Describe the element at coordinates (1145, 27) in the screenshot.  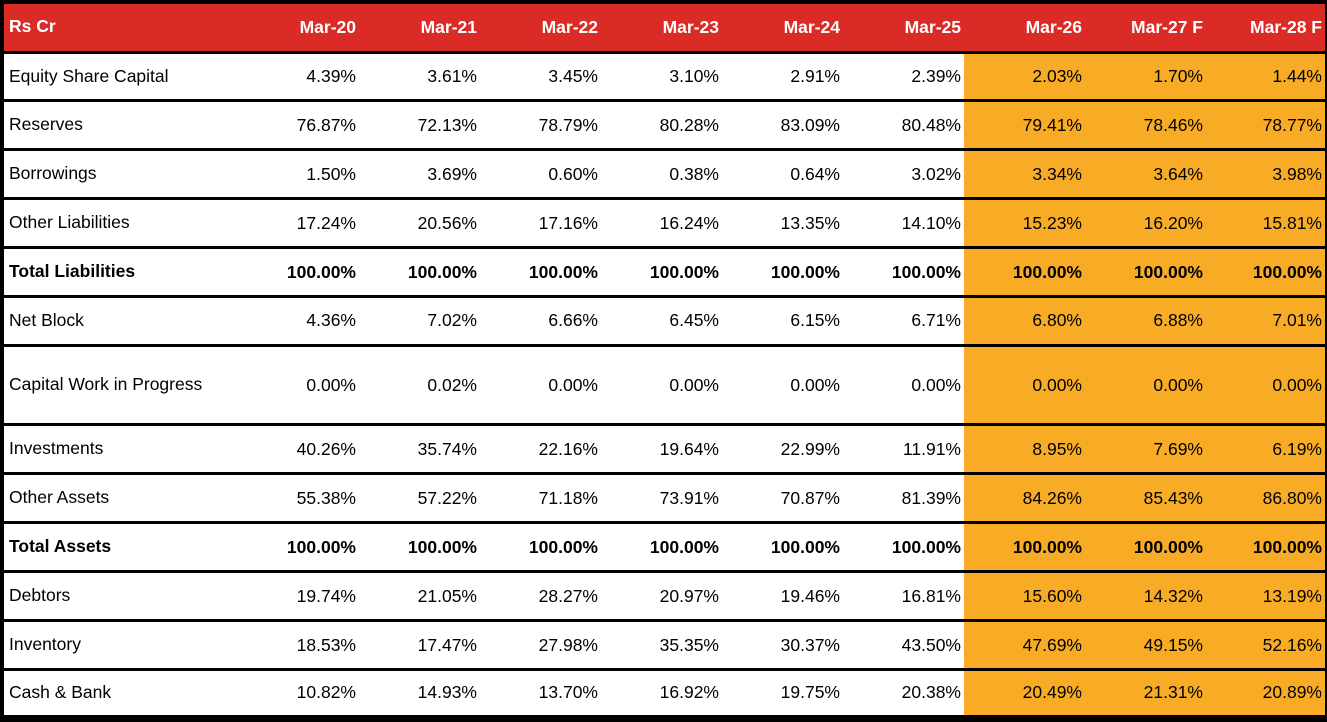
I see `column-header-mar-27f: Mar-27 F` at that location.